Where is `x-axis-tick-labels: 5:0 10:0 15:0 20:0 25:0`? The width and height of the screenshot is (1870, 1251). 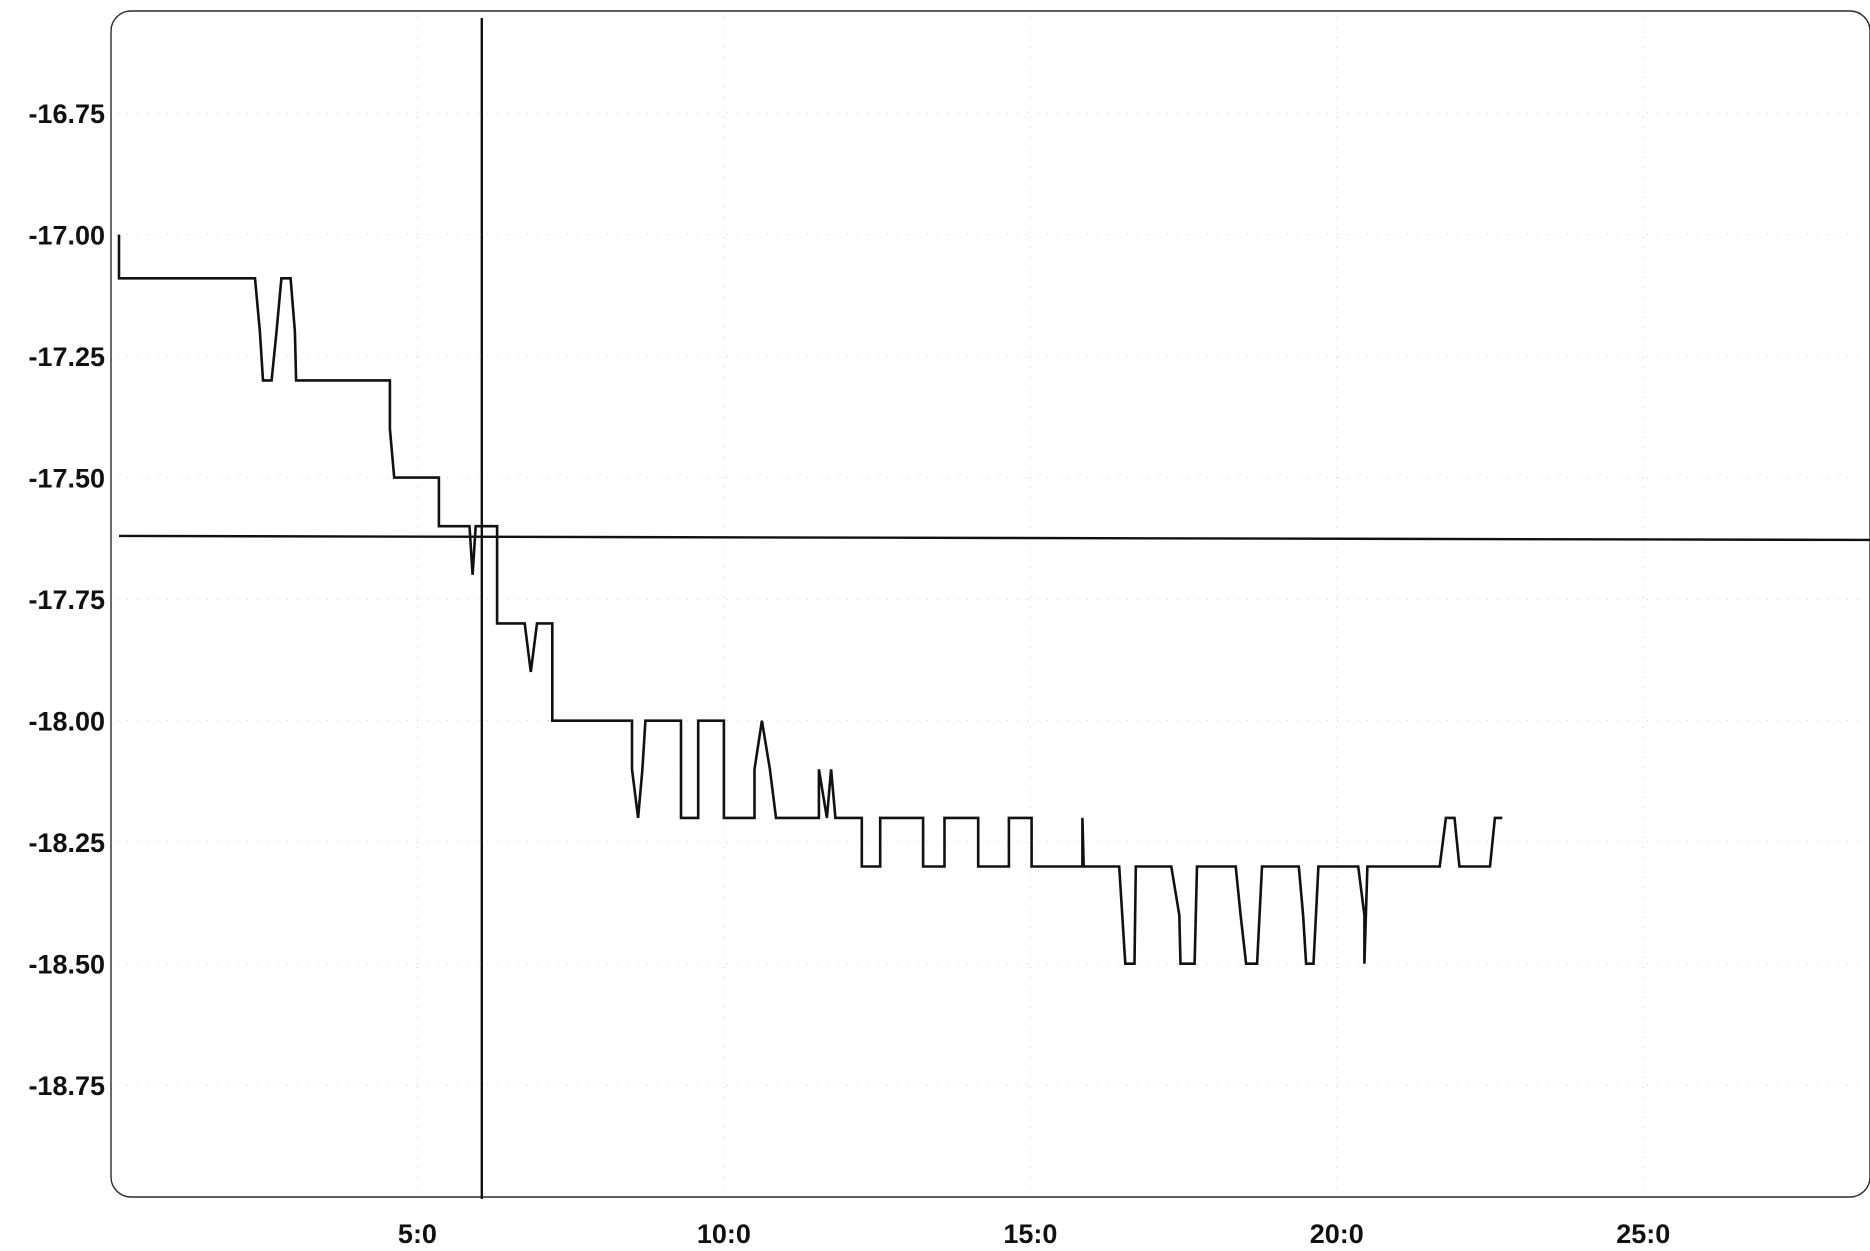
x-axis-tick-labels: 5:0 10:0 15:0 20:0 25:0 is located at coordinates (1034, 1234).